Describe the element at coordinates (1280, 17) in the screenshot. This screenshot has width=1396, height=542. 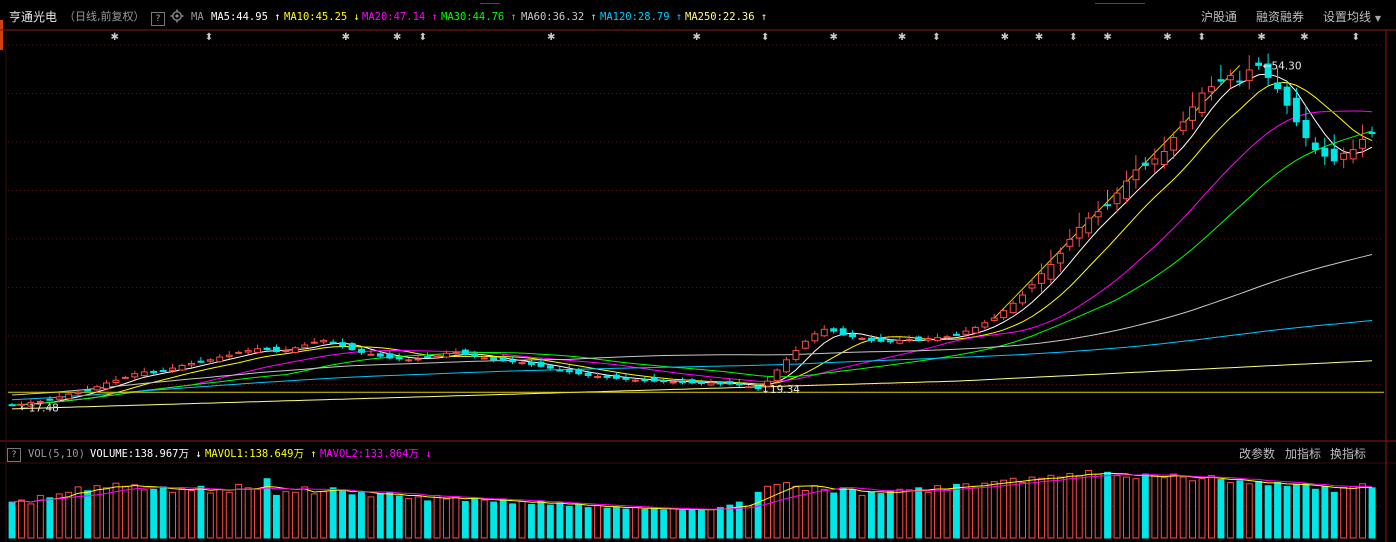
I see `menu-margin-trading: 融资融券` at that location.